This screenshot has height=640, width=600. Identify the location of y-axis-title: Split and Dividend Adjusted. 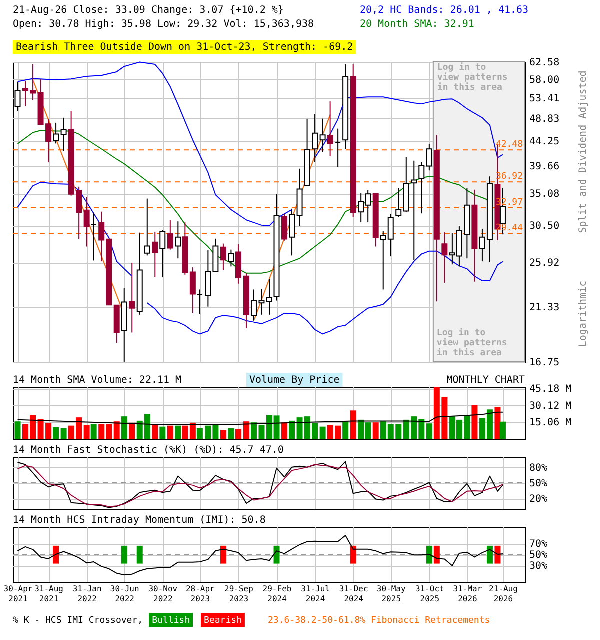
(583, 152).